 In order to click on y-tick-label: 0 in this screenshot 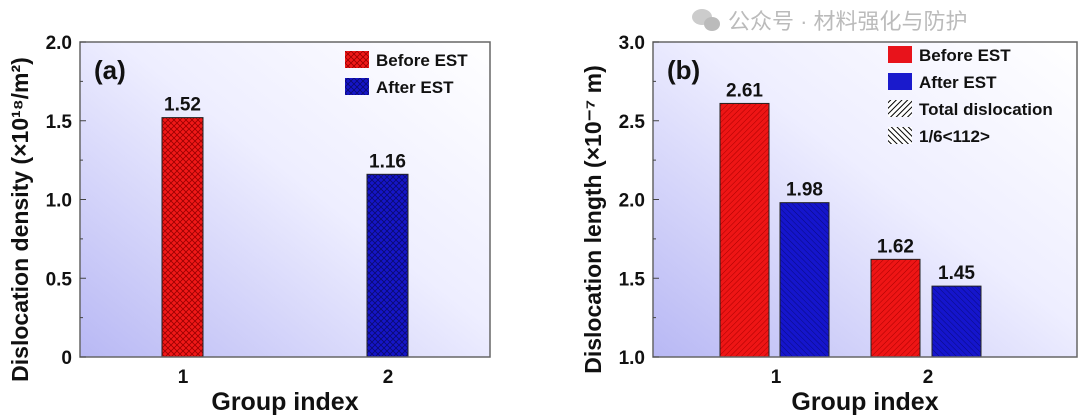, I will do `click(66, 358)`.